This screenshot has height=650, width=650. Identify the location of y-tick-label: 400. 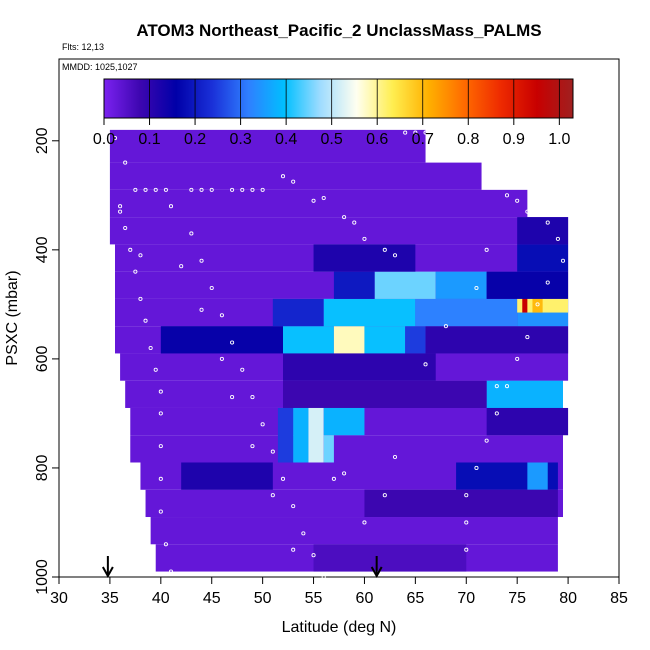
(42, 249).